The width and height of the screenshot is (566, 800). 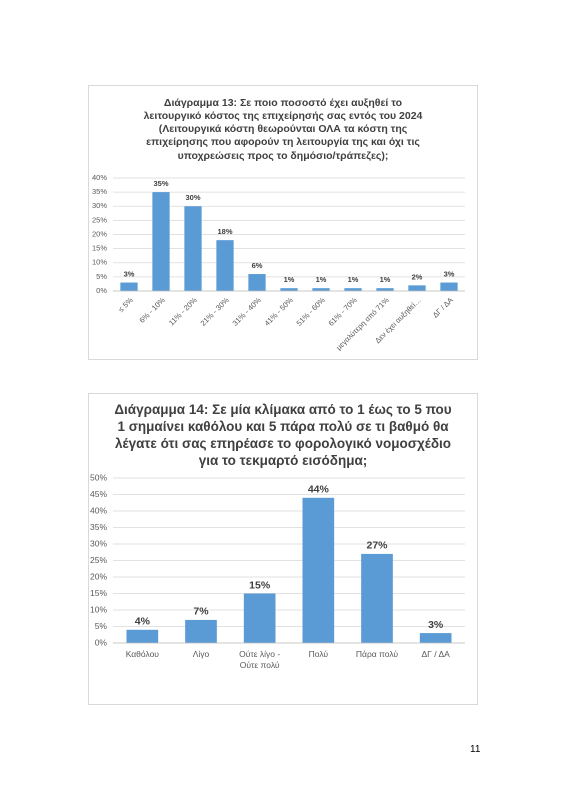 I want to click on value-label: 27%, so click(x=377, y=546).